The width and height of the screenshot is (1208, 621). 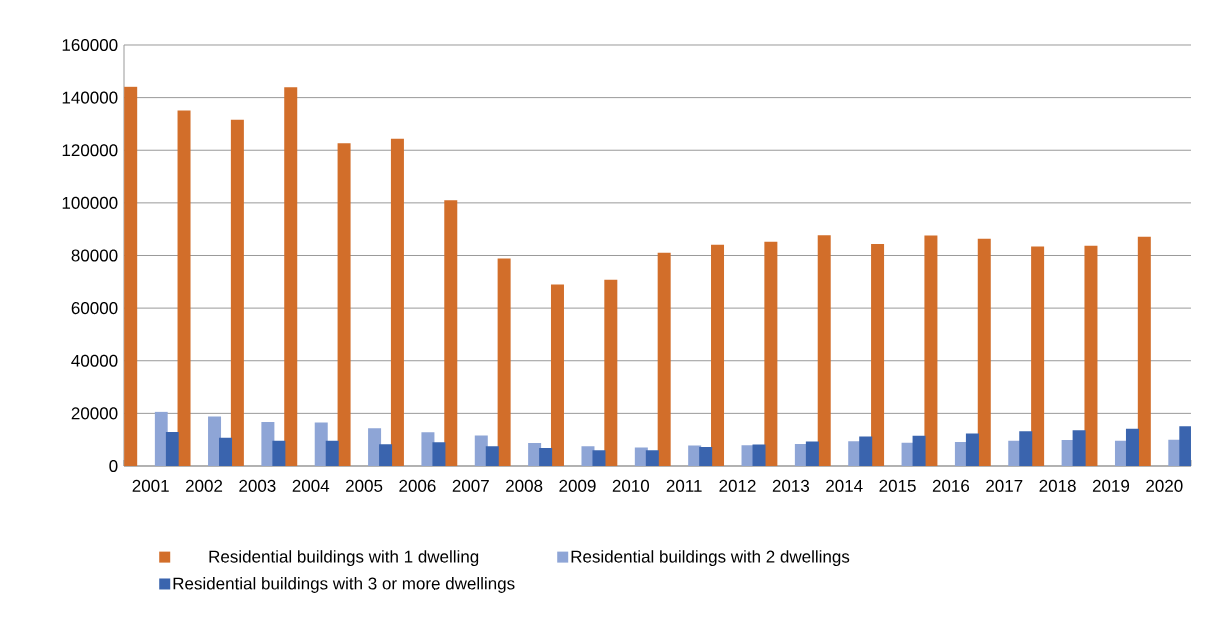 I want to click on x-tick-label: 2019, so click(x=1111, y=485).